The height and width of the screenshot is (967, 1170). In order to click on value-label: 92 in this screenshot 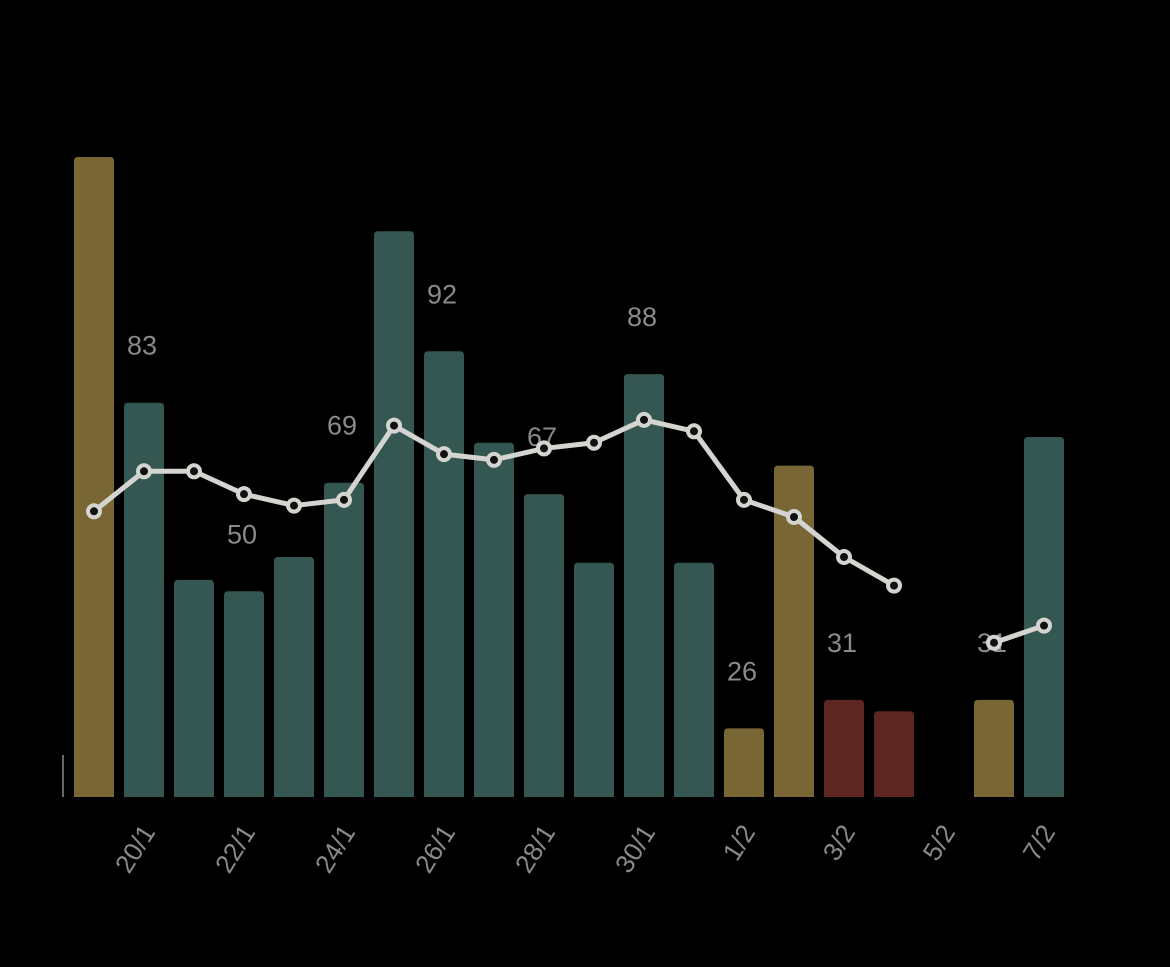, I will do `click(442, 294)`.